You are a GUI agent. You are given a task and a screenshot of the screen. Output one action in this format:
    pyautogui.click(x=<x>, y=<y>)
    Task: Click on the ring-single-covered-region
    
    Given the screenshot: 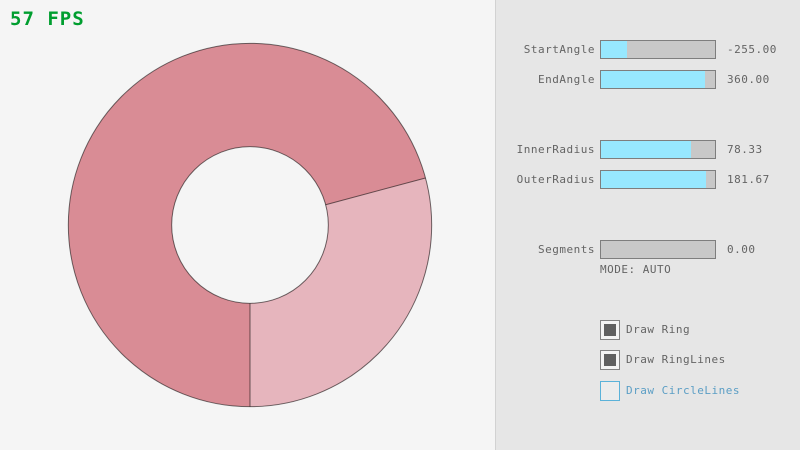 What is the action you would take?
    pyautogui.click(x=341, y=292)
    